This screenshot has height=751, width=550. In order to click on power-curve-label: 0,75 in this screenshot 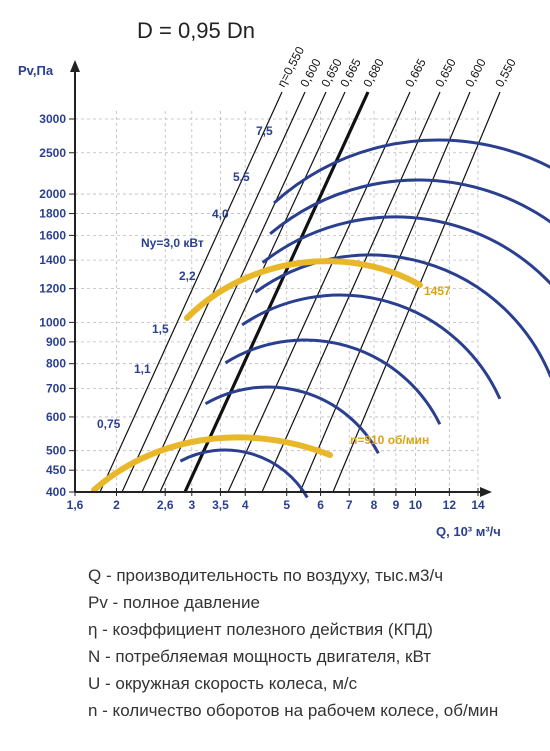, I will do `click(109, 424)`.